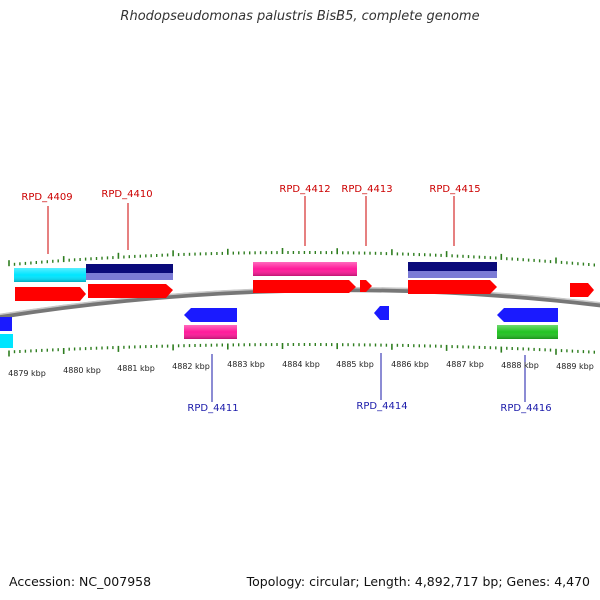 This screenshot has height=600, width=600. Describe the element at coordinates (582, 290) in the screenshot. I see `gene-arrow-next` at that location.